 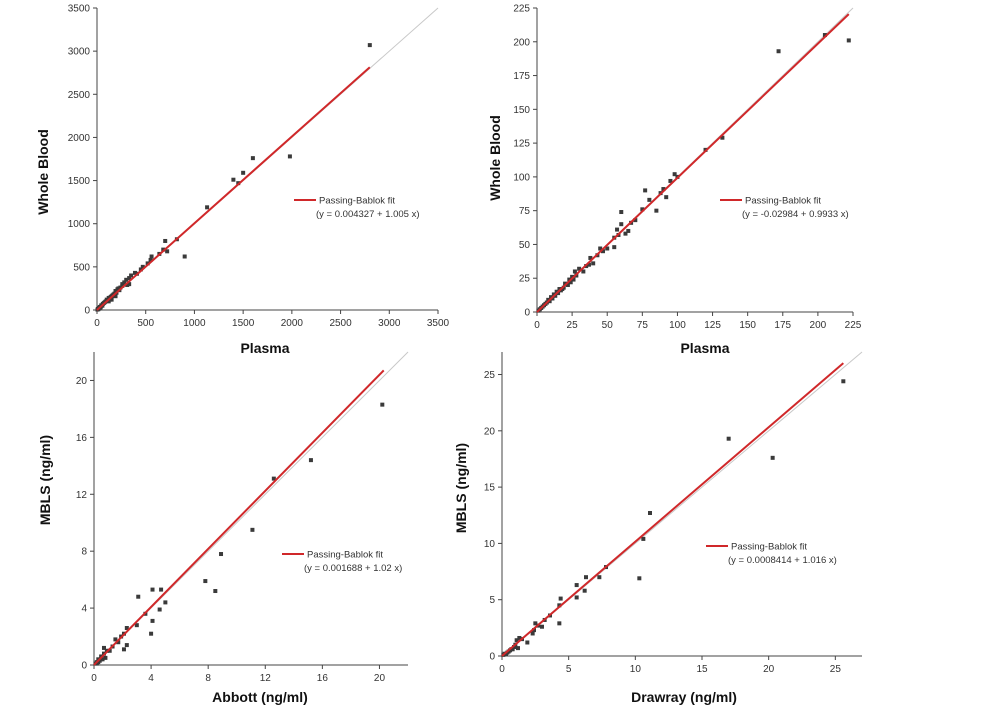 What do you see at coordinates (79, 95) in the screenshot?
I see `y-tick-label: 2500` at bounding box center [79, 95].